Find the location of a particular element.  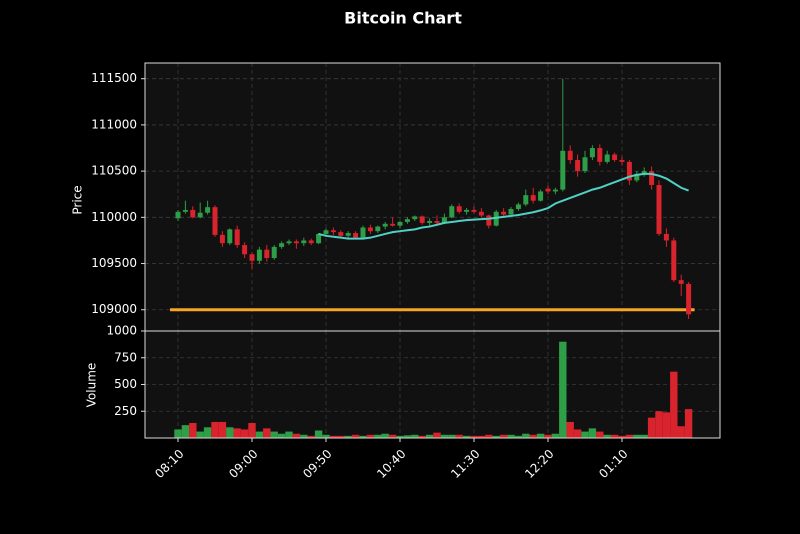

y-axis-label: Price is located at coordinates (78, 199).